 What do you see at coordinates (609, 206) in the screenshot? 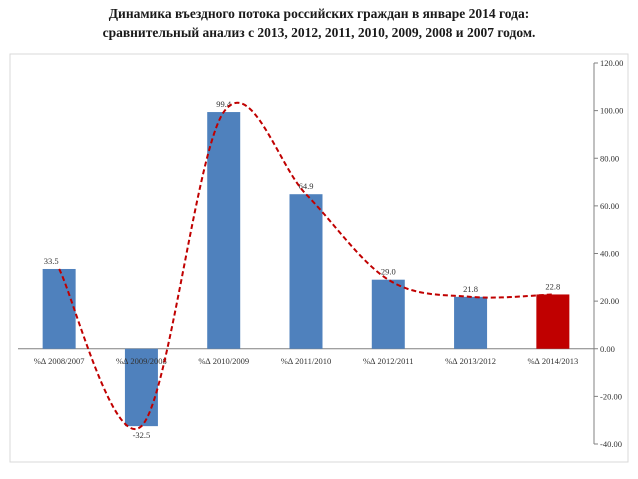
I see `y-tick-label: 60.00` at bounding box center [609, 206].